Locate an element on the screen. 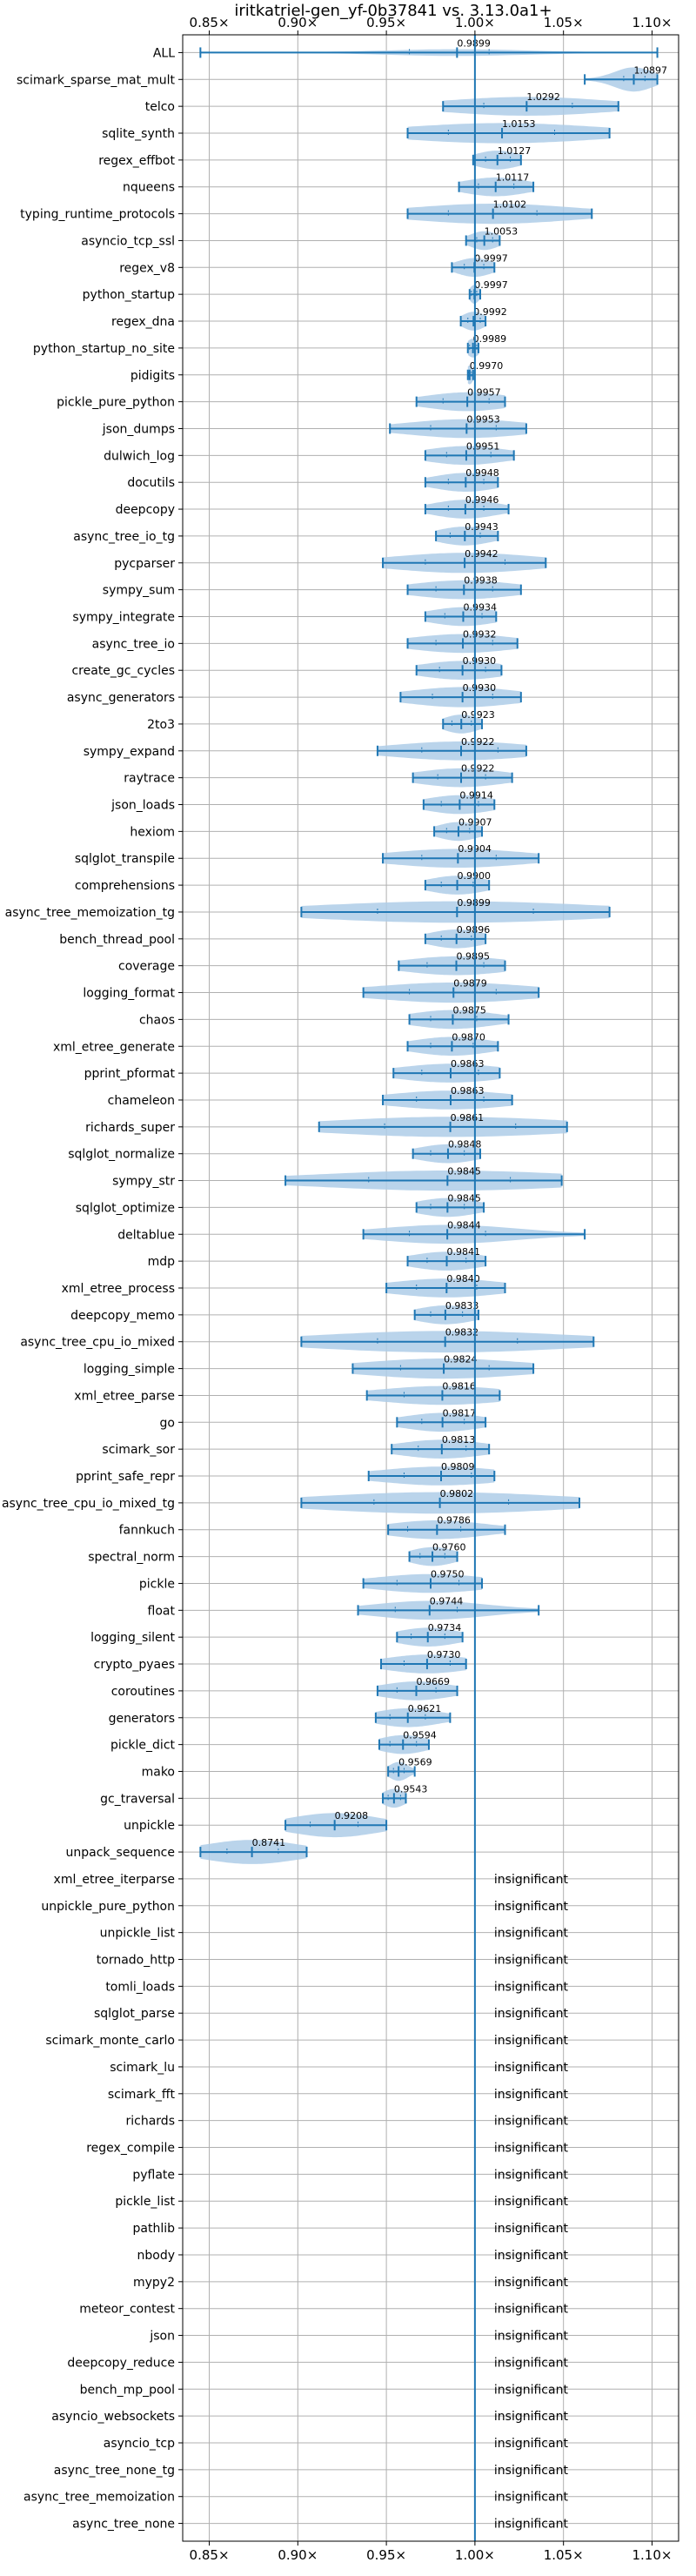 The height and width of the screenshot is (2576, 696). category-label: async_tree_cpu_io_mixed is located at coordinates (97, 1343).